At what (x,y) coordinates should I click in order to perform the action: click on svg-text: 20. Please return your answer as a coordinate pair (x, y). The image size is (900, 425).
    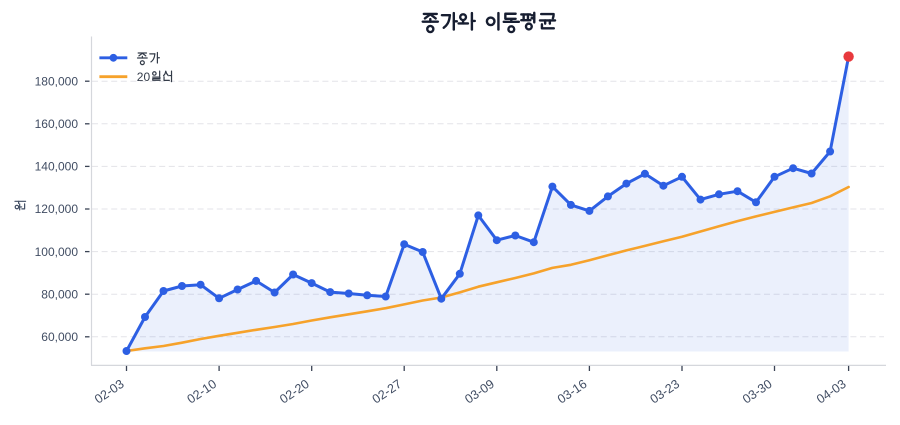
    Looking at the image, I should click on (144, 77).